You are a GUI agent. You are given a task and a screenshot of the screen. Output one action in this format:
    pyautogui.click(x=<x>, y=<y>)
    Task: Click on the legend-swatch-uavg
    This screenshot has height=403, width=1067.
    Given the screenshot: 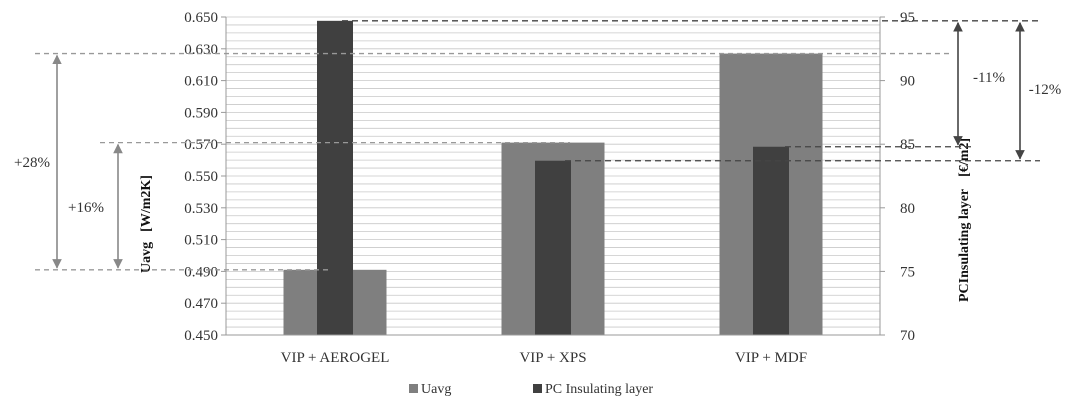 What is the action you would take?
    pyautogui.click(x=413, y=388)
    